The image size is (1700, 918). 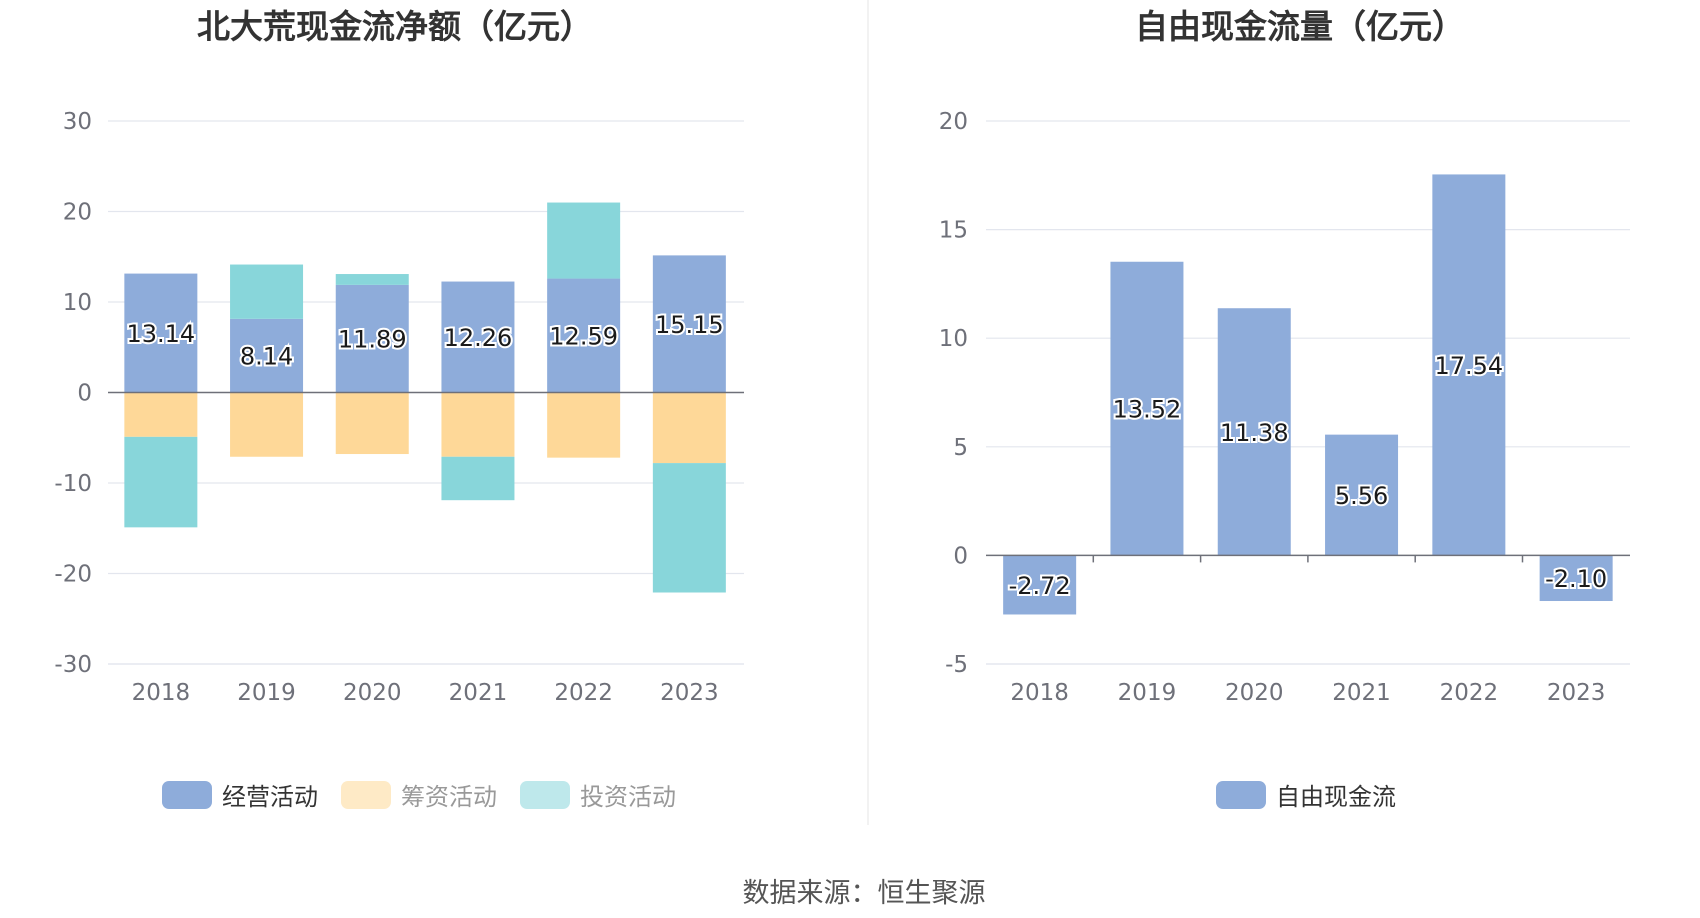 I want to click on legend-item-投资活动: 投资活动, so click(x=598, y=796).